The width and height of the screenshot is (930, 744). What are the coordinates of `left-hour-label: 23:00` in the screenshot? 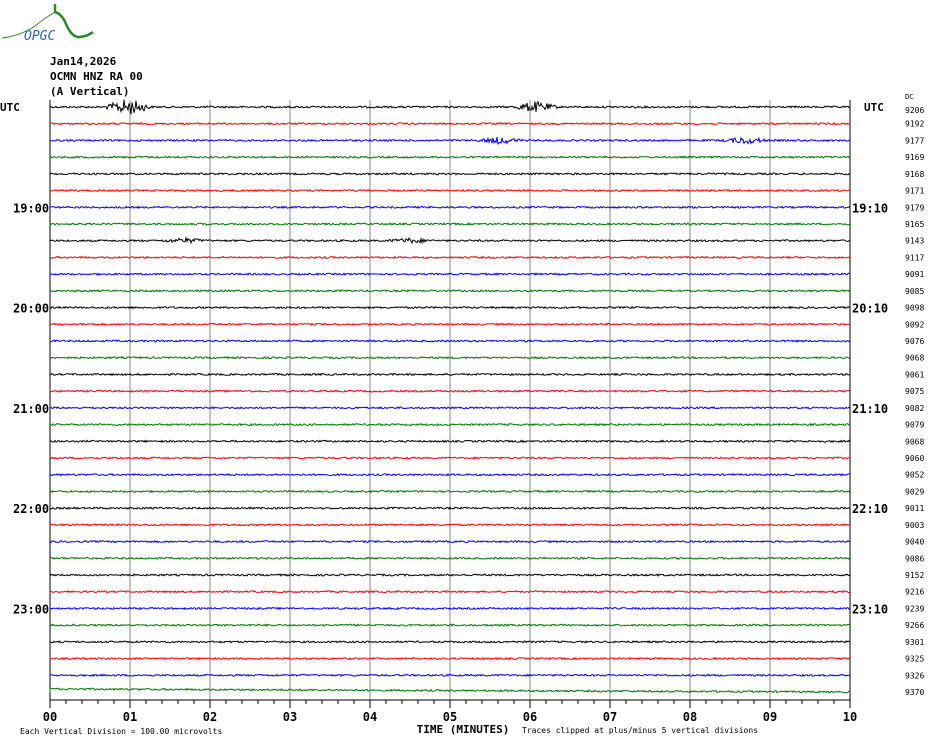 It's located at (31, 609).